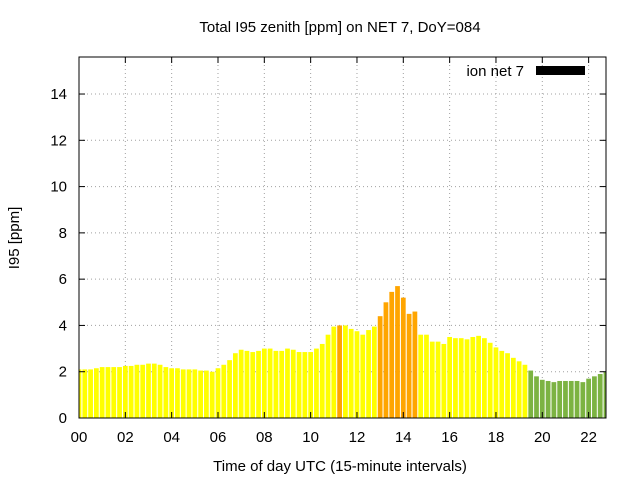 This screenshot has width=640, height=485. Describe the element at coordinates (125, 437) in the screenshot. I see `x-tick-label: 02` at that location.